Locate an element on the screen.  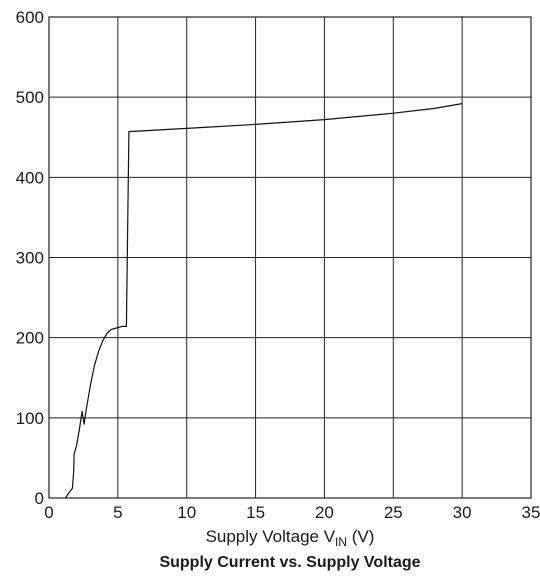
x-axis-label-suffix: (V) is located at coordinates (360, 536).